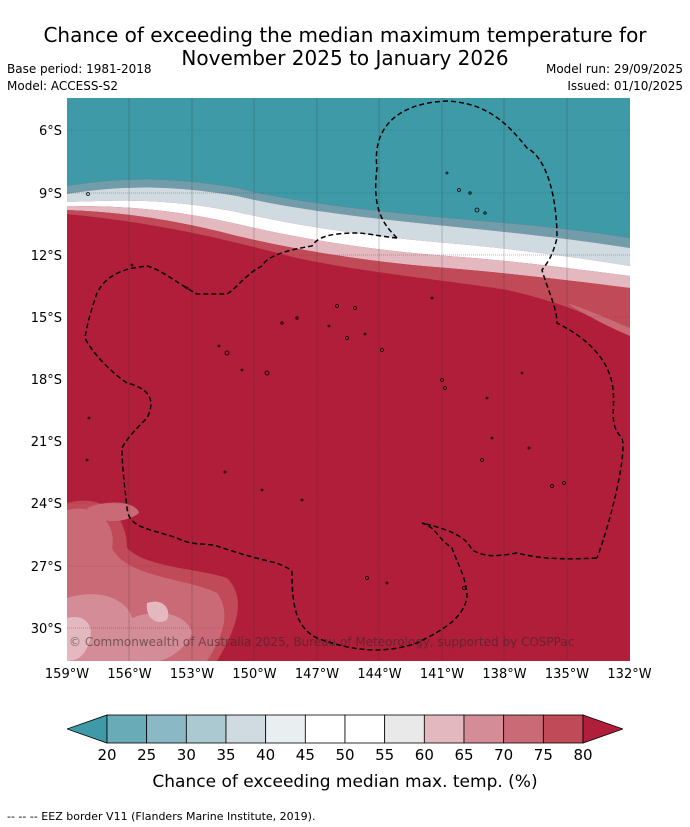 The width and height of the screenshot is (690, 827). I want to click on colorbar, so click(345, 729).